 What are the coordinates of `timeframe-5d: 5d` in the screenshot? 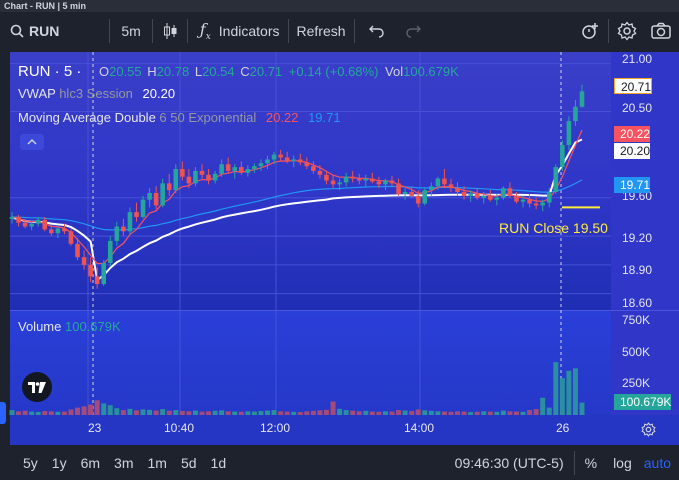 It's located at (188, 462).